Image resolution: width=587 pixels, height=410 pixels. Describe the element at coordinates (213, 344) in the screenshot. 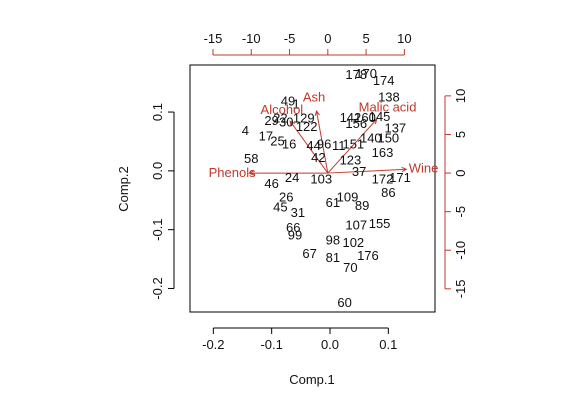

I see `bottom-tick-label: -0.2` at that location.